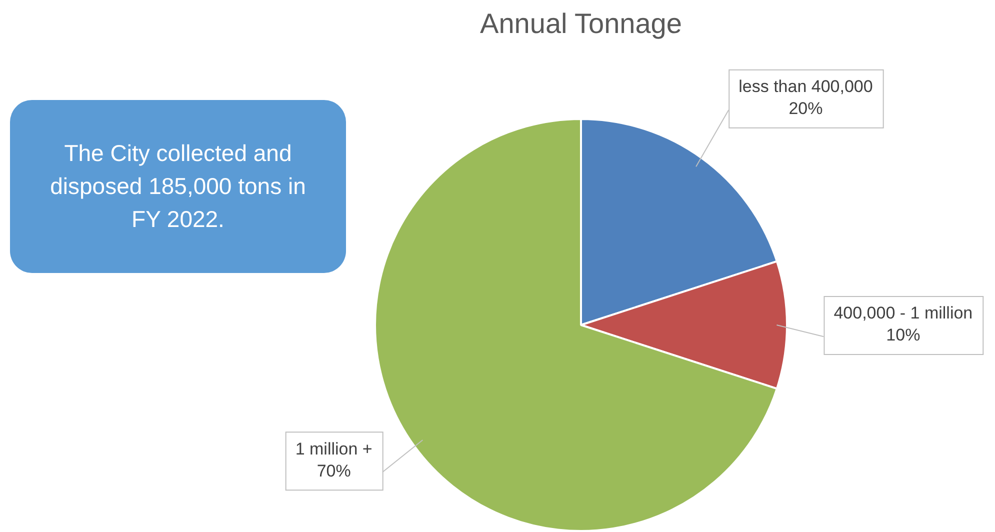  What do you see at coordinates (805, 108) in the screenshot?
I see `data-label: 20%` at bounding box center [805, 108].